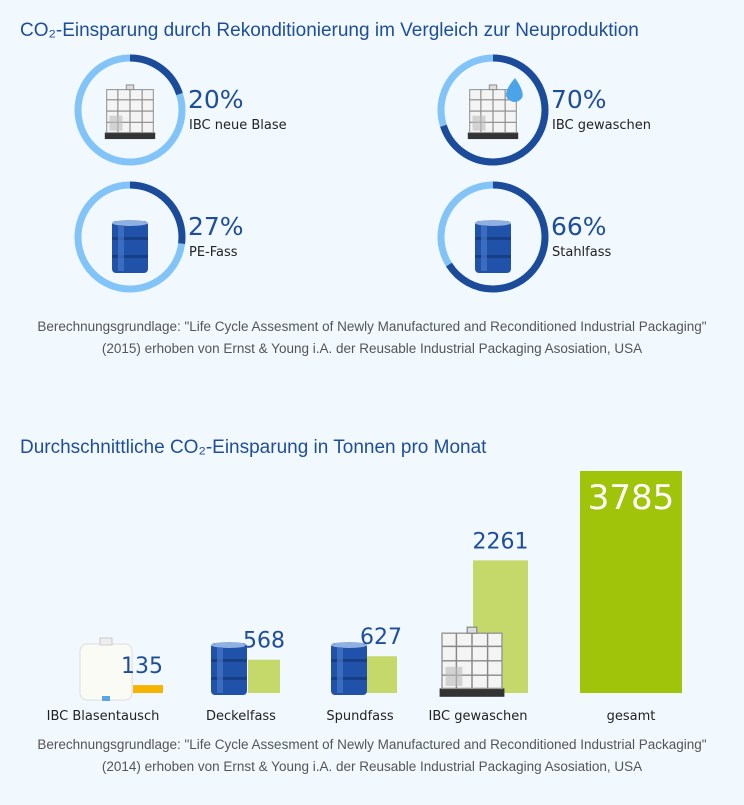 Image resolution: width=744 pixels, height=805 pixels. I want to click on category-label: Deckelfass, so click(241, 716).